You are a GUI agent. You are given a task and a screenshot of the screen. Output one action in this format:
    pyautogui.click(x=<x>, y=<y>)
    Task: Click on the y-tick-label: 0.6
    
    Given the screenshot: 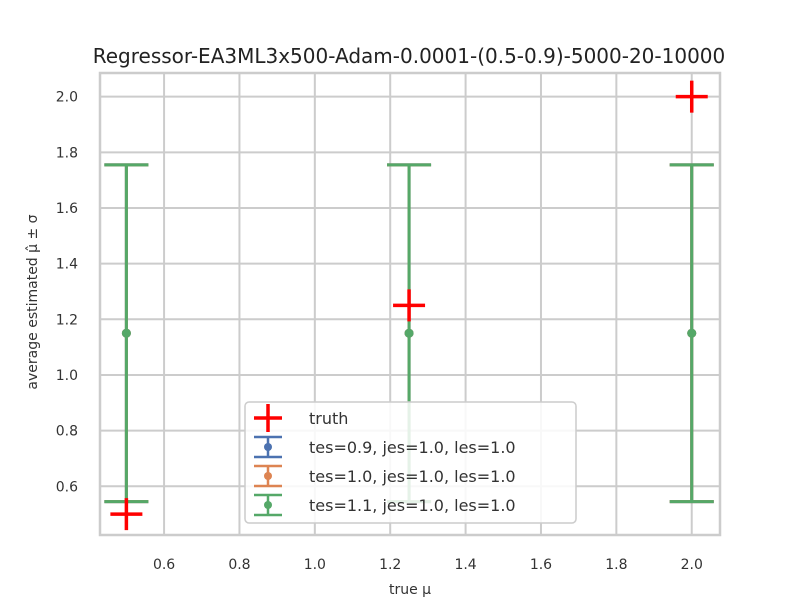 What is the action you would take?
    pyautogui.click(x=67, y=487)
    